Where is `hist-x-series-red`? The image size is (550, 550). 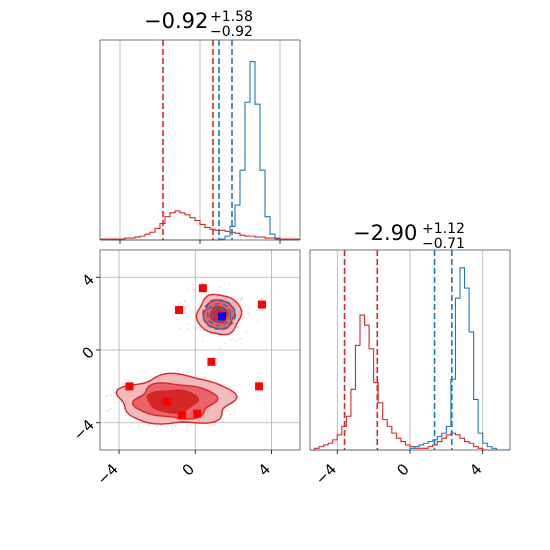 hist-x-series-red is located at coordinates (200, 225).